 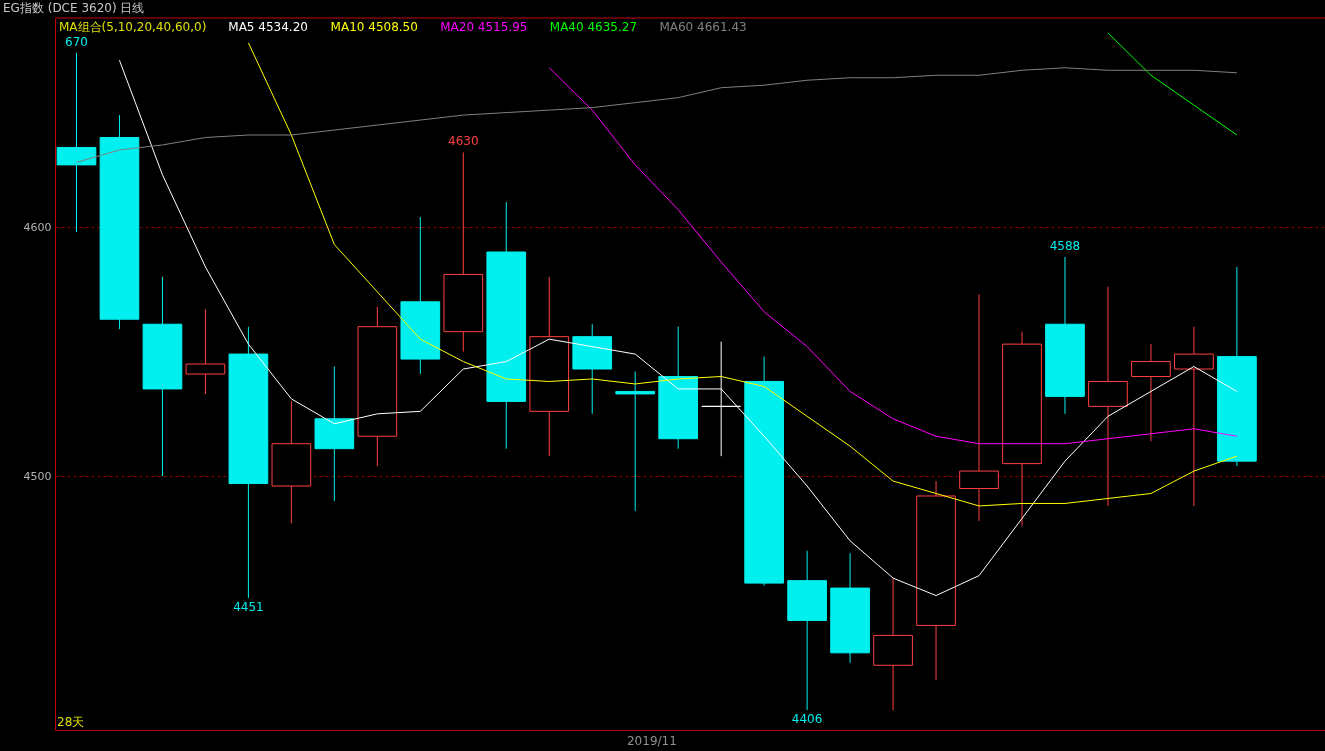 I want to click on text: MA60 4661.43, so click(x=703, y=27).